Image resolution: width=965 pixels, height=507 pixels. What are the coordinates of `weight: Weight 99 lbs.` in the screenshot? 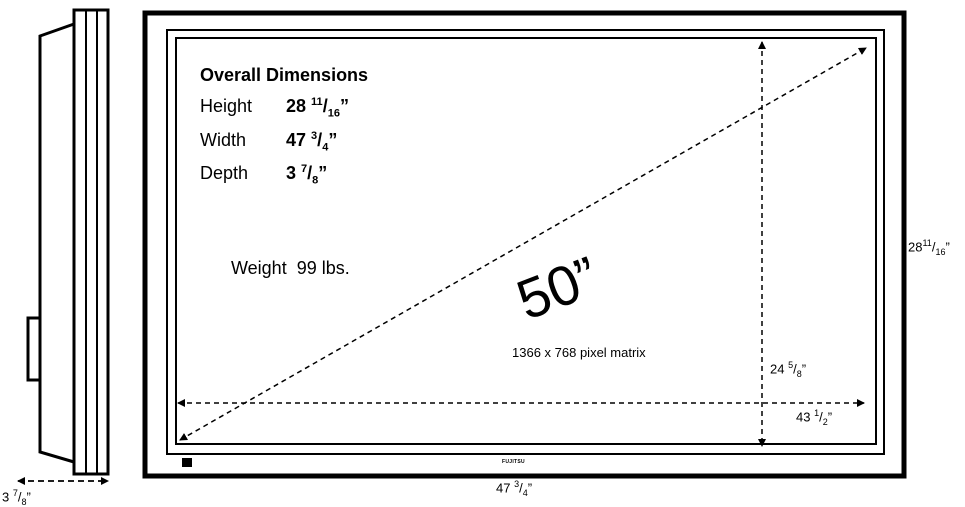 It's located at (290, 268).